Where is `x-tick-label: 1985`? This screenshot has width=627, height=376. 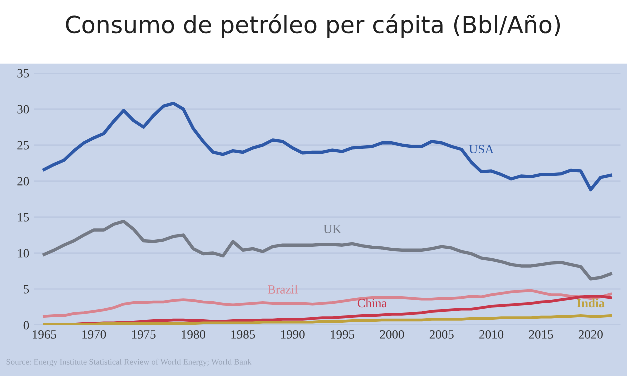
x-tick-label: 1985 is located at coordinates (244, 334).